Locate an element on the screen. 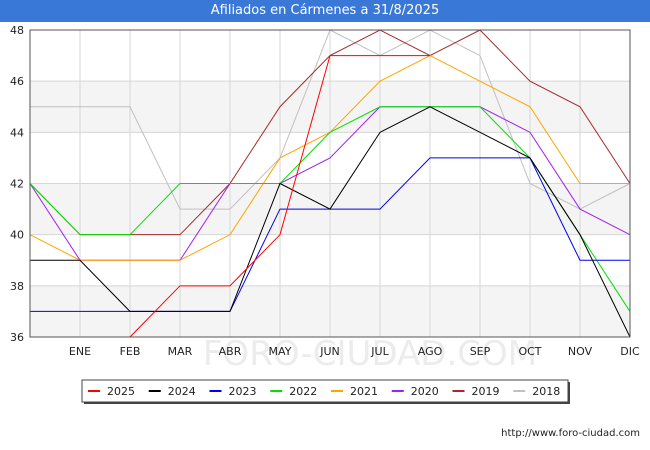  x-tick-label-ABR: ABR is located at coordinates (230, 351).